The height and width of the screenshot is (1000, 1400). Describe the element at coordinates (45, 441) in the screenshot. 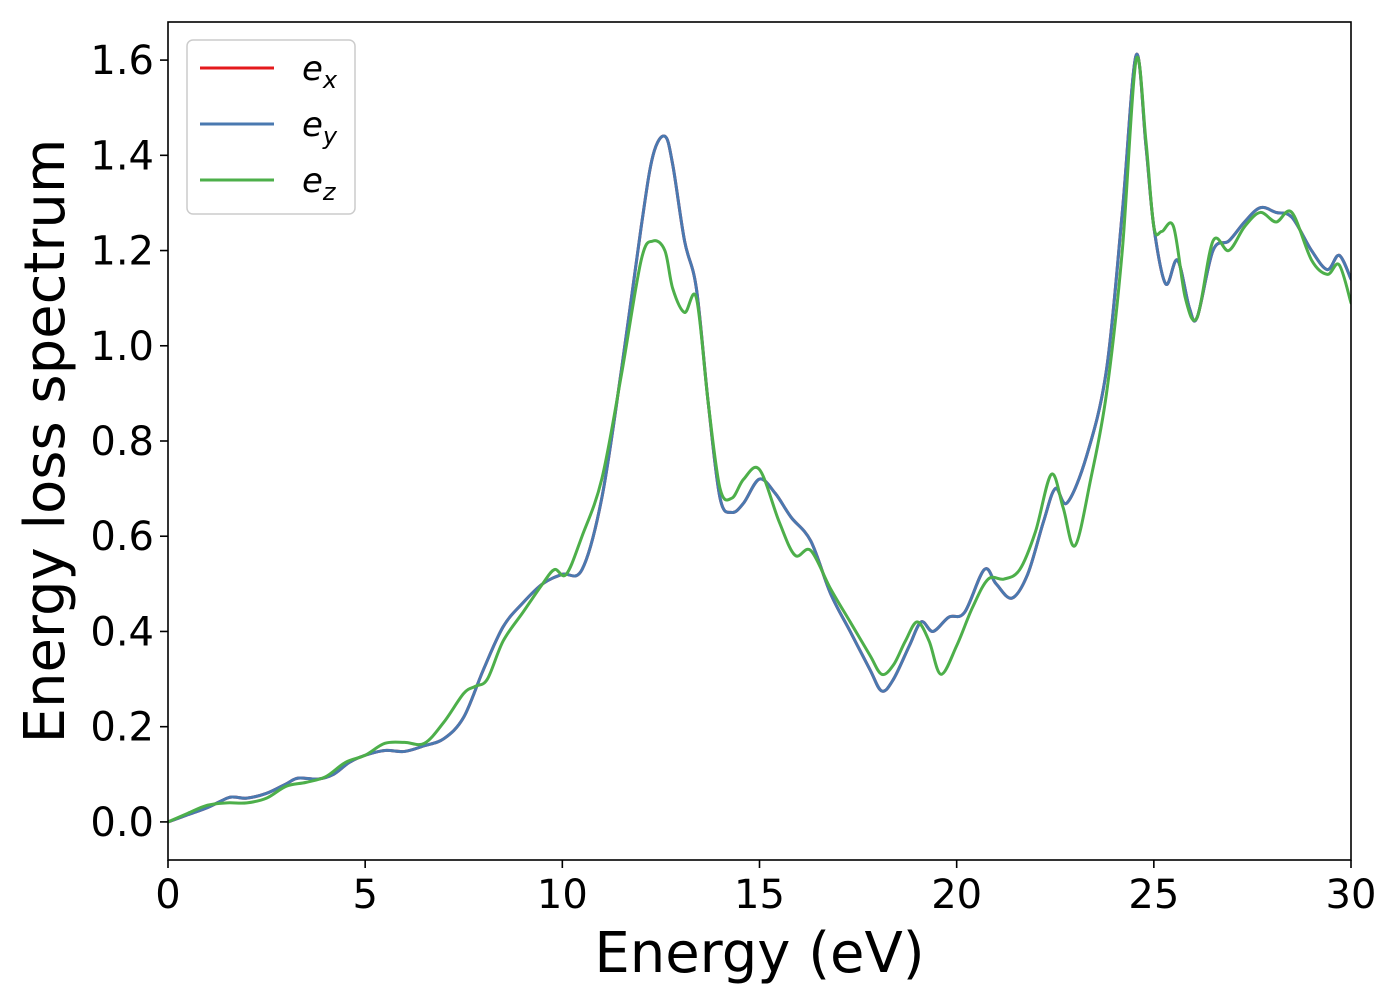

I see `y-axis-label: Energy loss spectrum` at that location.